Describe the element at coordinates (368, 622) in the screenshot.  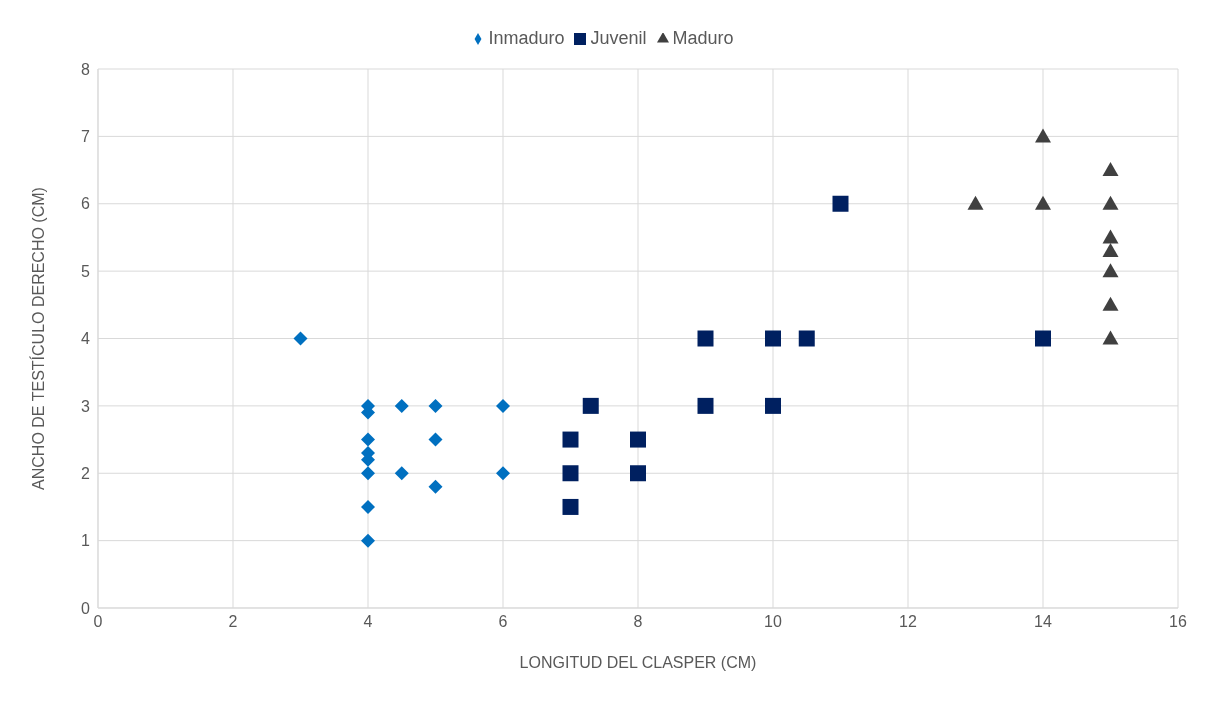
I see `x-tick-label: 4` at that location.